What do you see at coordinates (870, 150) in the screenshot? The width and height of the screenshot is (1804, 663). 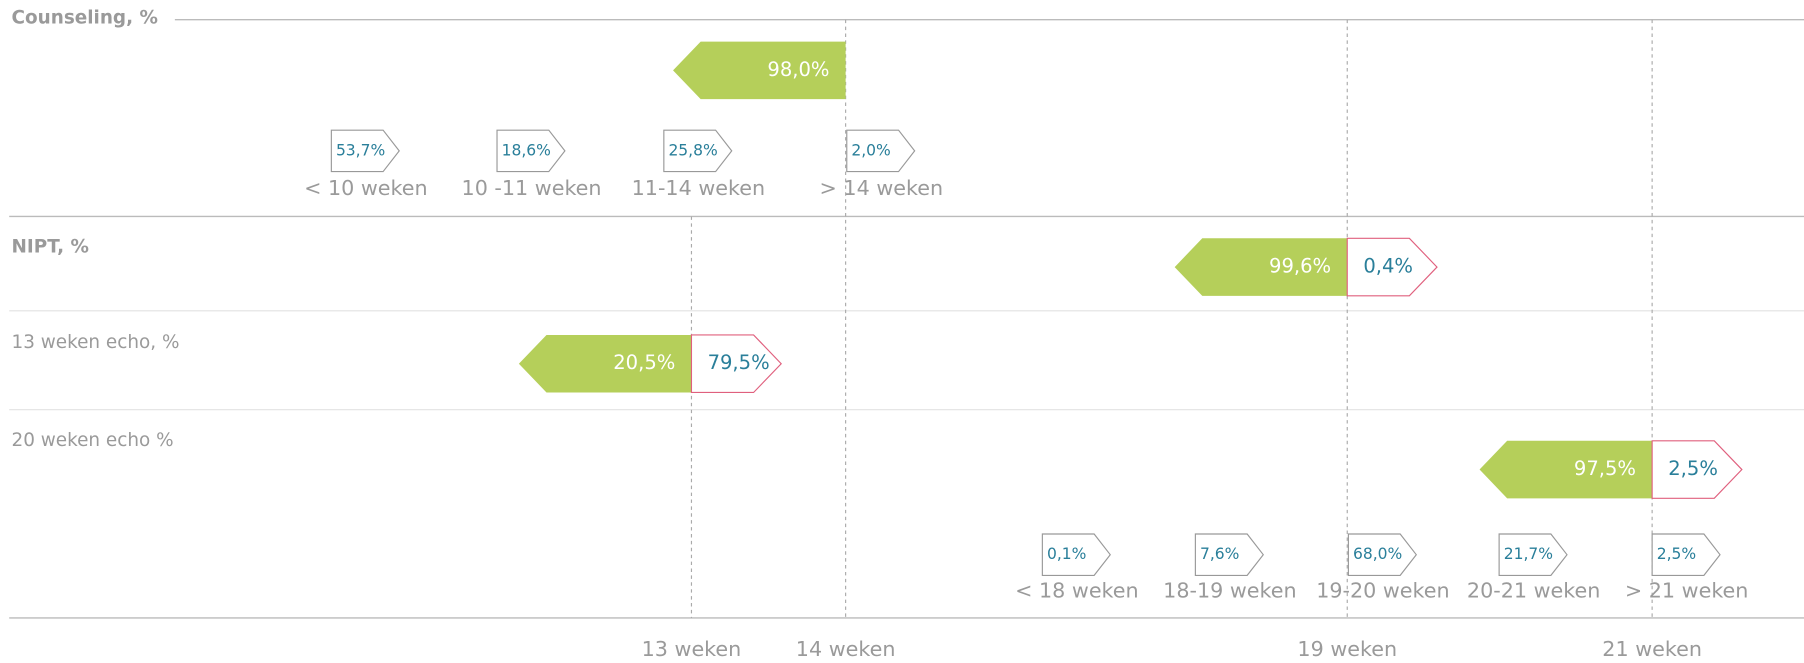 I see `tag-value: 2,0%` at bounding box center [870, 150].